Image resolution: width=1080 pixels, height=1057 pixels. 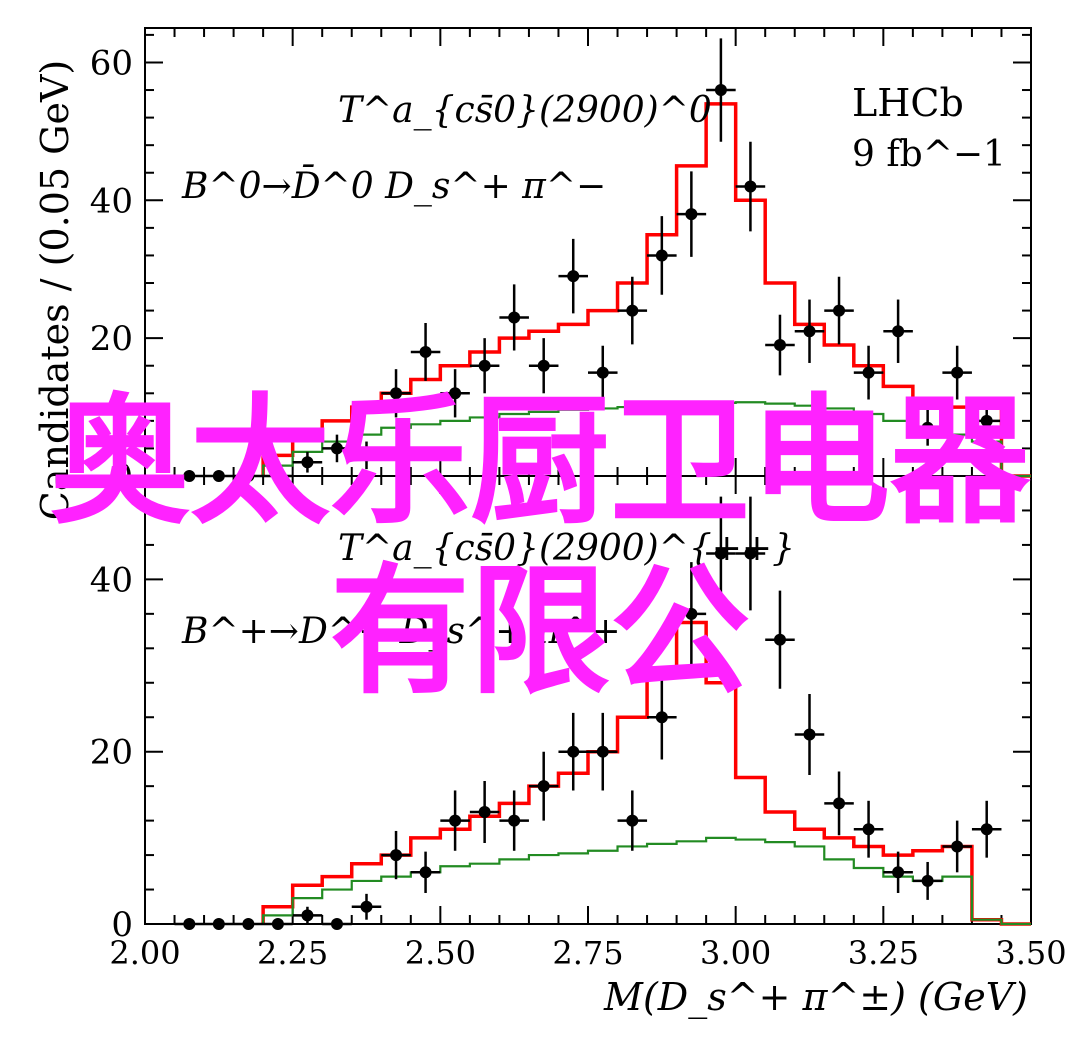 What do you see at coordinates (111, 580) in the screenshot?
I see `bottom-y-tick-label: 40` at bounding box center [111, 580].